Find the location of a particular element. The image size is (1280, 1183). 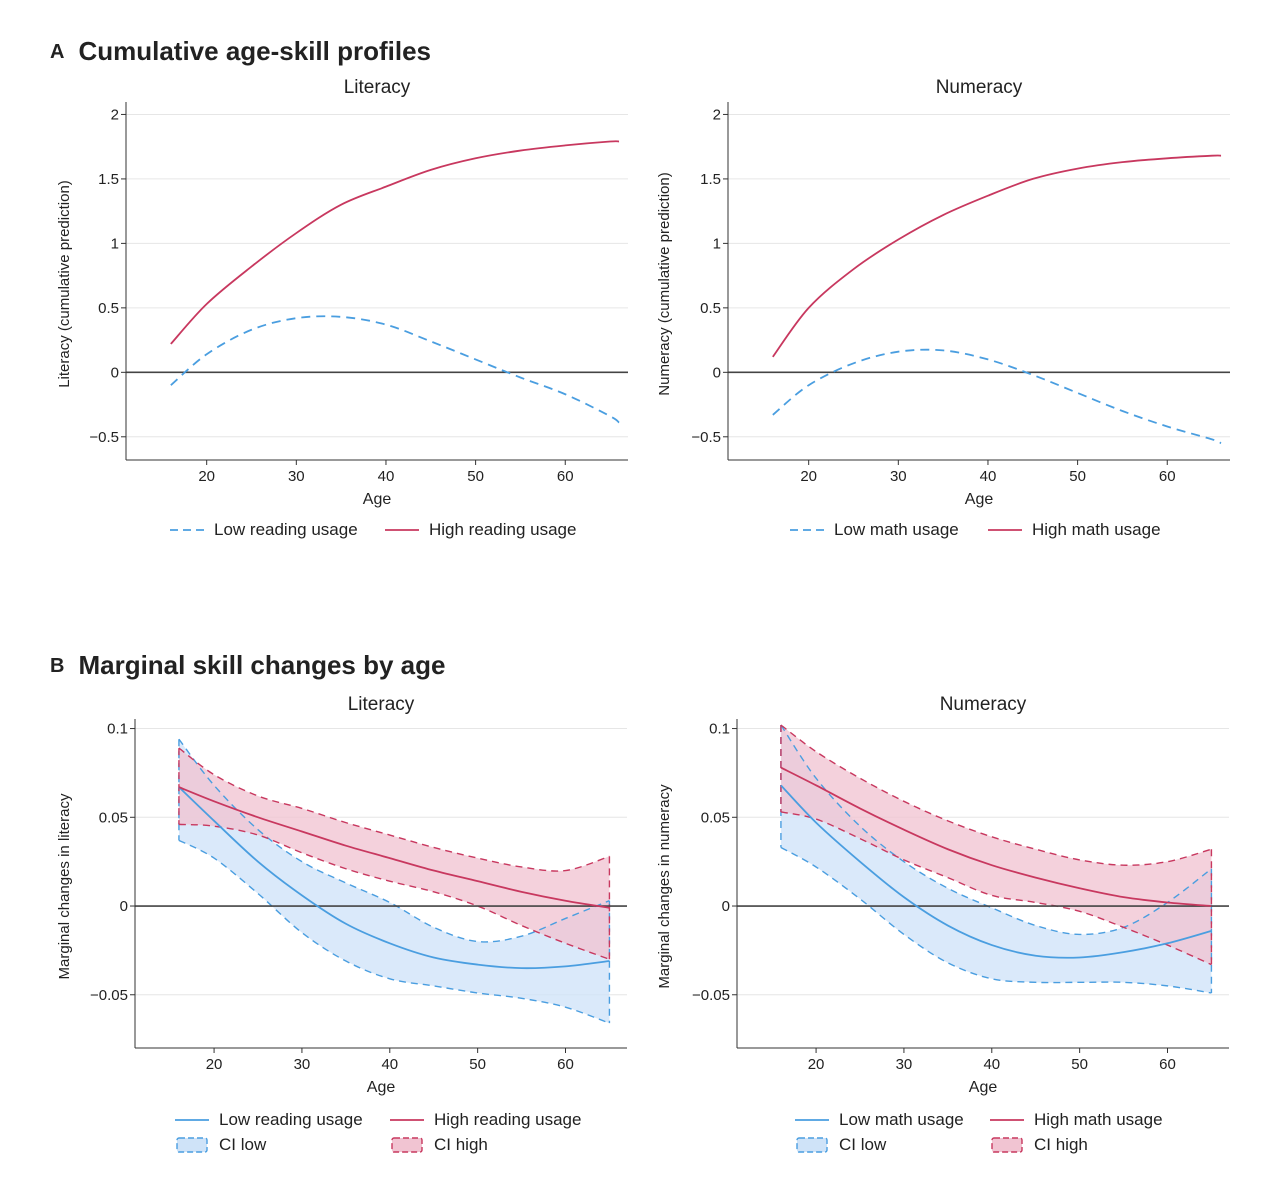

y-axis-label: Marginal changes in numeracy is located at coordinates (664, 886).